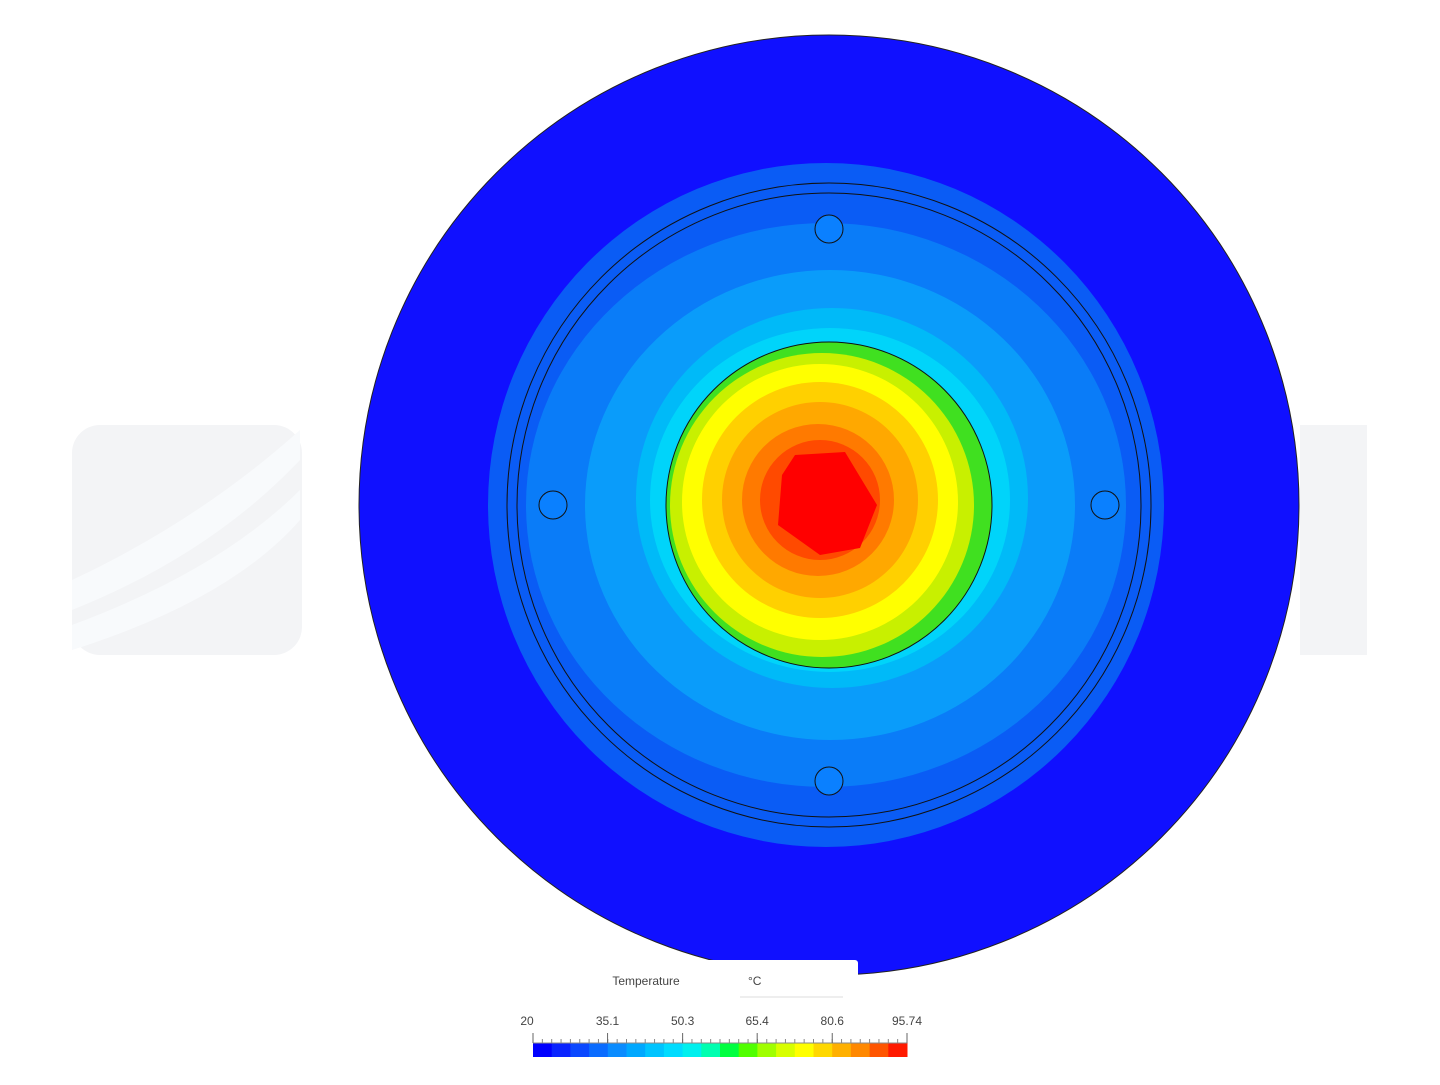 The width and height of the screenshot is (1440, 1085). I want to click on tick-label: 65.4, so click(758, 1021).